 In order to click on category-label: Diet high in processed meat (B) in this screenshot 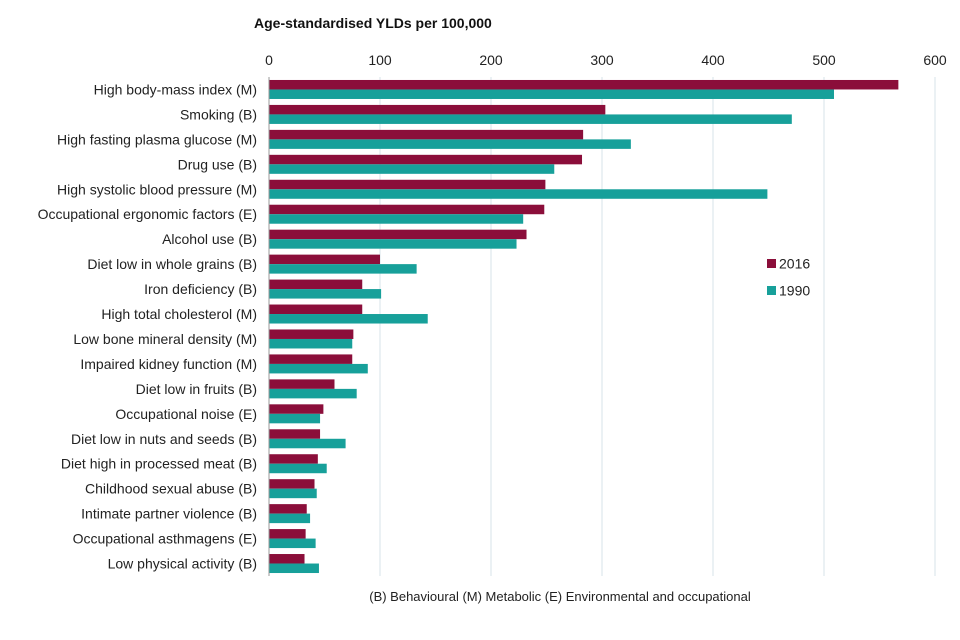, I will do `click(159, 464)`.